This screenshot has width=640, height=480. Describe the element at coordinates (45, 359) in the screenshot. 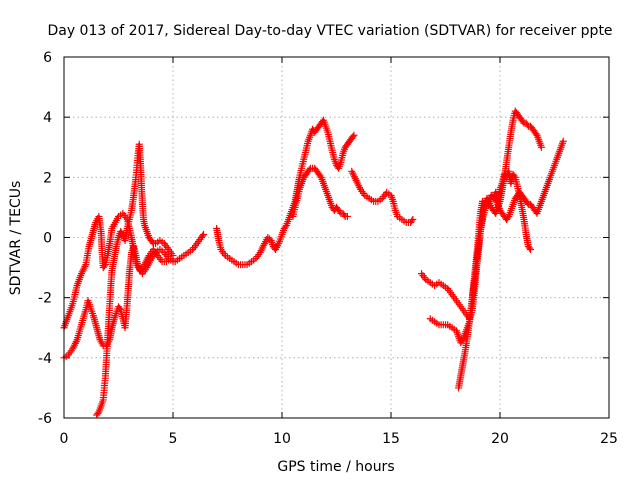

I see `y-tick-label: -4` at that location.